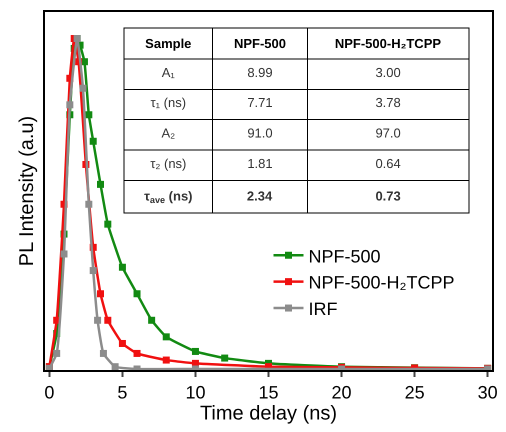 The image size is (506, 432). I want to click on category-label: NPF-500, so click(260, 43).